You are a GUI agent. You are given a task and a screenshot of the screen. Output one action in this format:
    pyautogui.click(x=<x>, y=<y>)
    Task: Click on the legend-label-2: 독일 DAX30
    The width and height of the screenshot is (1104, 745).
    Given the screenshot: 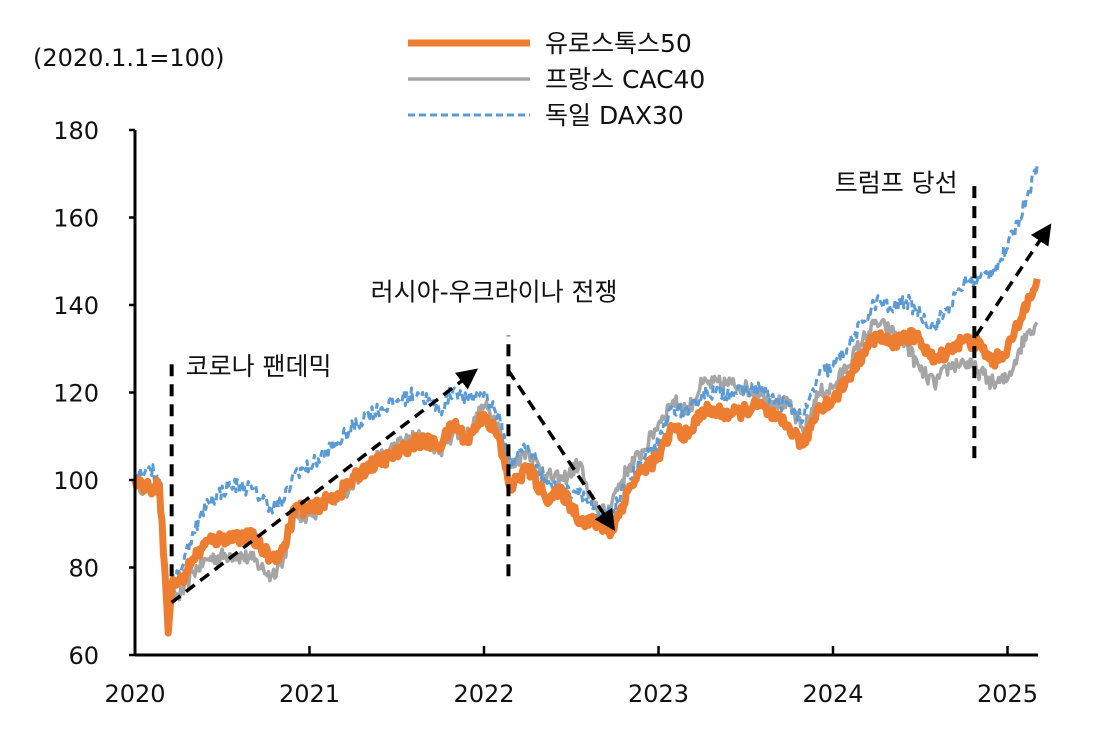 What is the action you would take?
    pyautogui.click(x=614, y=115)
    